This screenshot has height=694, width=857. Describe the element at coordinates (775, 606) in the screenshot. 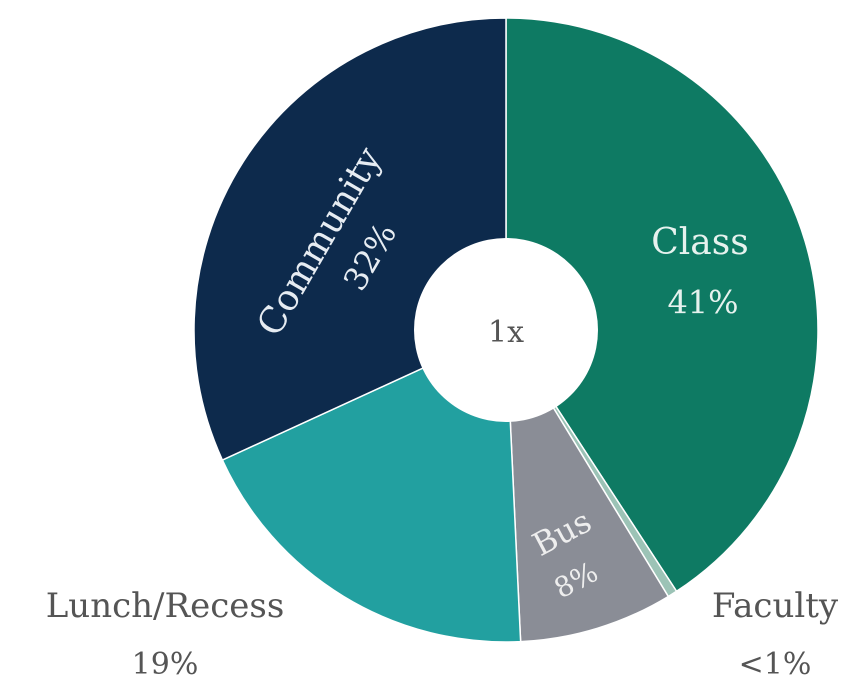

I see `slice-label: Faculty` at that location.